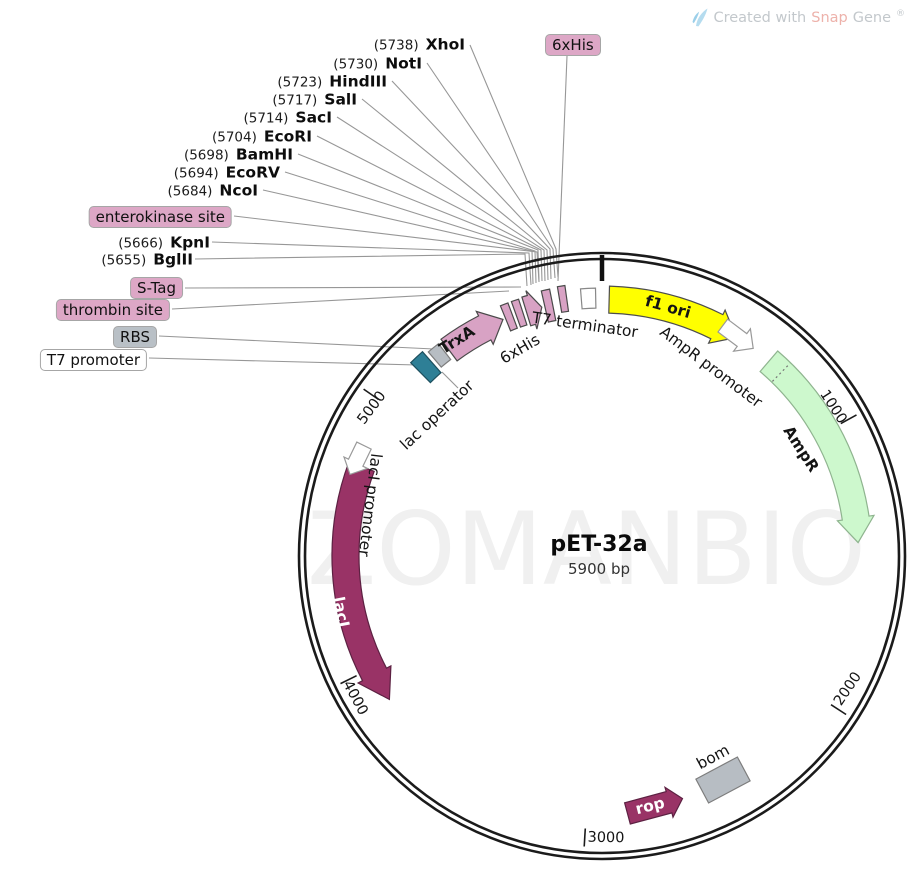  What do you see at coordinates (781, 372) in the screenshot?
I see `feature-ampr-divider` at bounding box center [781, 372].